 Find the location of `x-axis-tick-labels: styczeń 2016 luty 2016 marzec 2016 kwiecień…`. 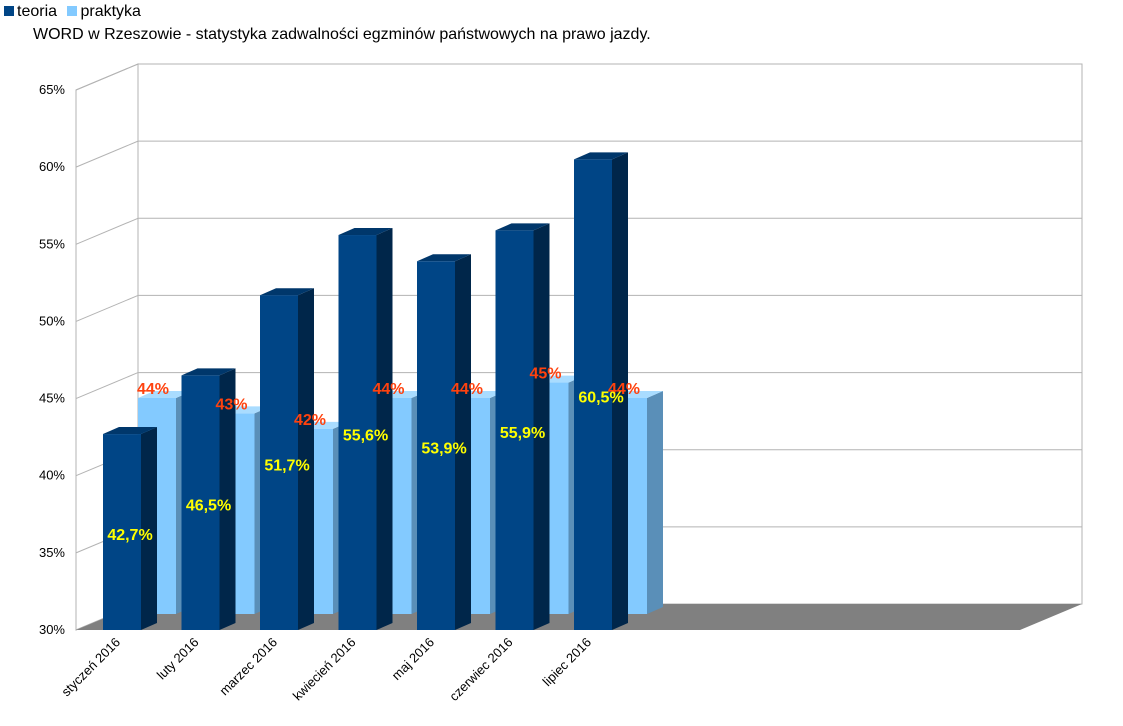

x-axis-tick-labels: styczeń 2016 luty 2016 marzec 2016 kwiecień… is located at coordinates (326, 669).